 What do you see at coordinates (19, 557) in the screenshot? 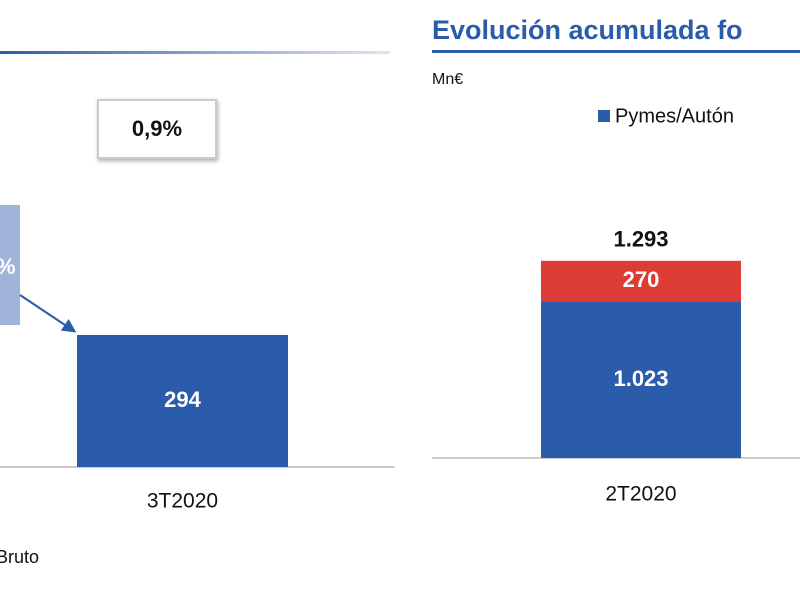
I see `footnote: Bruto` at bounding box center [19, 557].